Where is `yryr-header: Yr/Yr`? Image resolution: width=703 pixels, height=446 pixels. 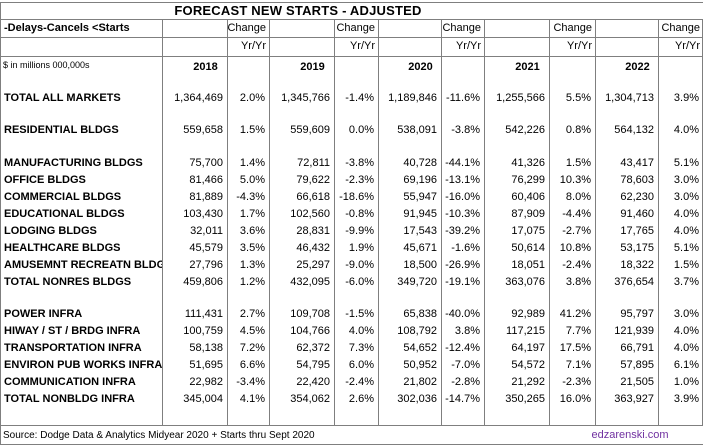 yryr-header: Yr/Yr is located at coordinates (579, 46).